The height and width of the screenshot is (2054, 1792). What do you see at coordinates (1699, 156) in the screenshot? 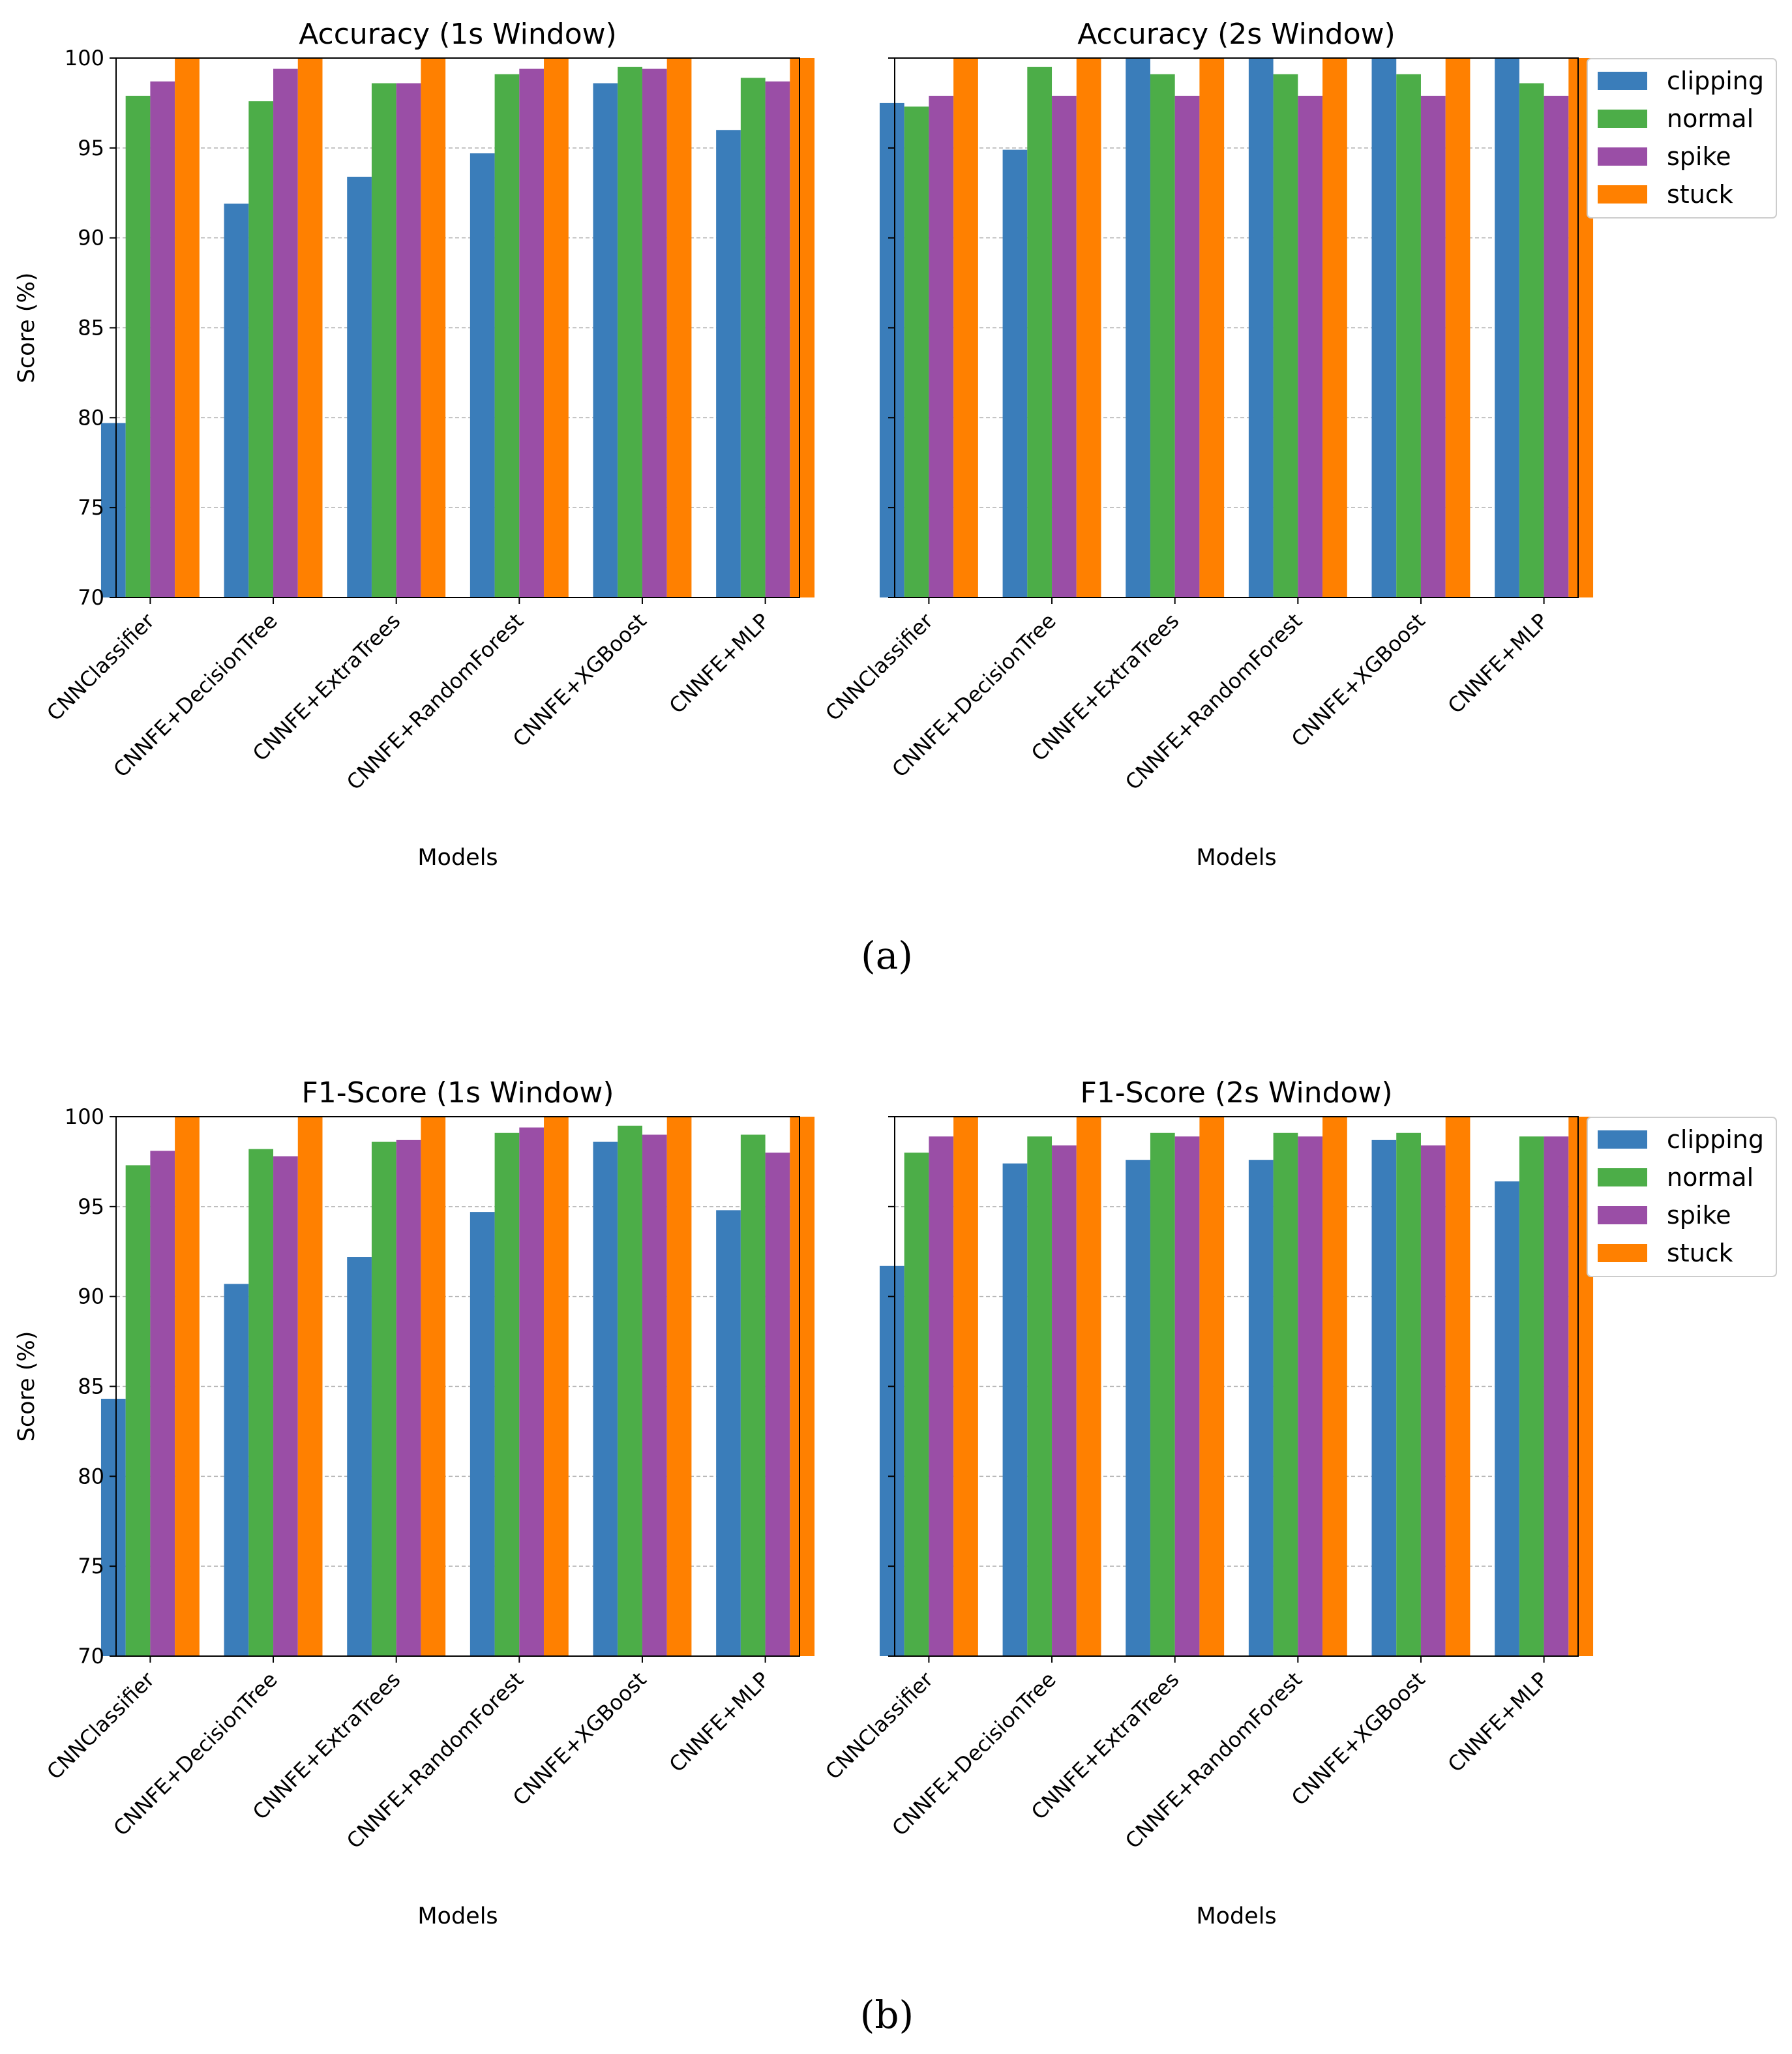
I see `legend-label-spike: spike` at bounding box center [1699, 156].